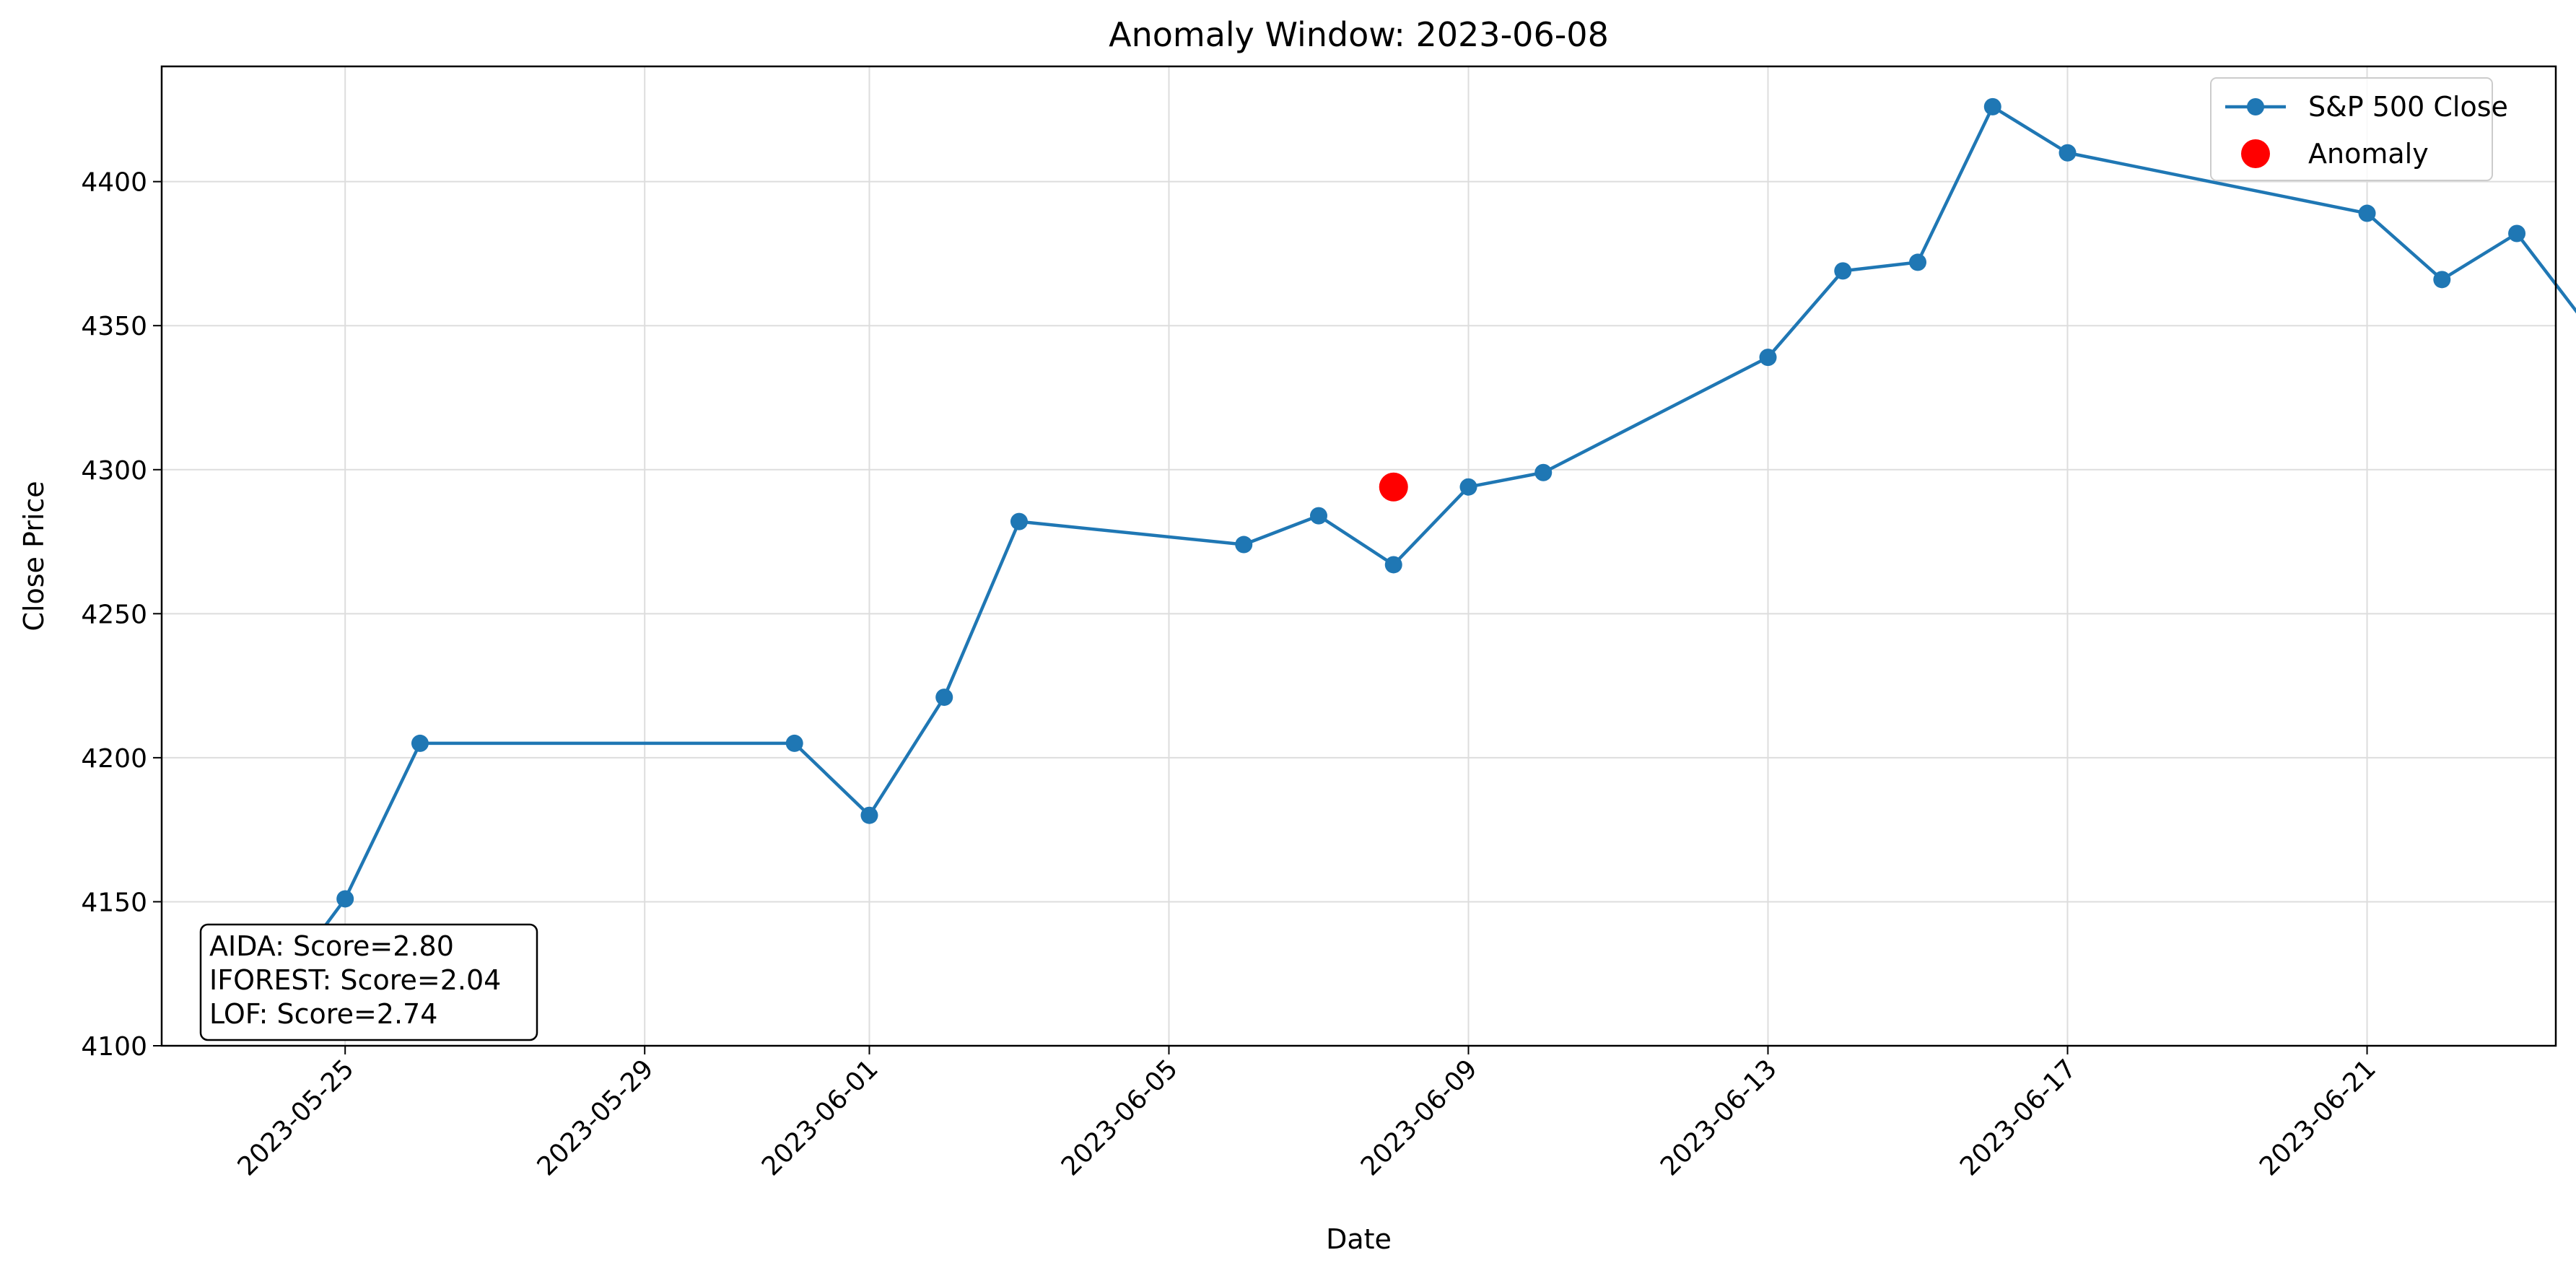 This screenshot has width=2576, height=1276. What do you see at coordinates (34, 556) in the screenshot?
I see `y-axis-label: Close Price` at bounding box center [34, 556].